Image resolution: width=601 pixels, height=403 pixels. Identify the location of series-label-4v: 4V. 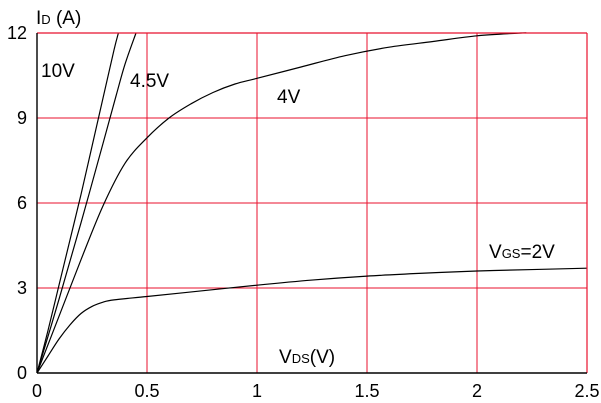
(289, 97).